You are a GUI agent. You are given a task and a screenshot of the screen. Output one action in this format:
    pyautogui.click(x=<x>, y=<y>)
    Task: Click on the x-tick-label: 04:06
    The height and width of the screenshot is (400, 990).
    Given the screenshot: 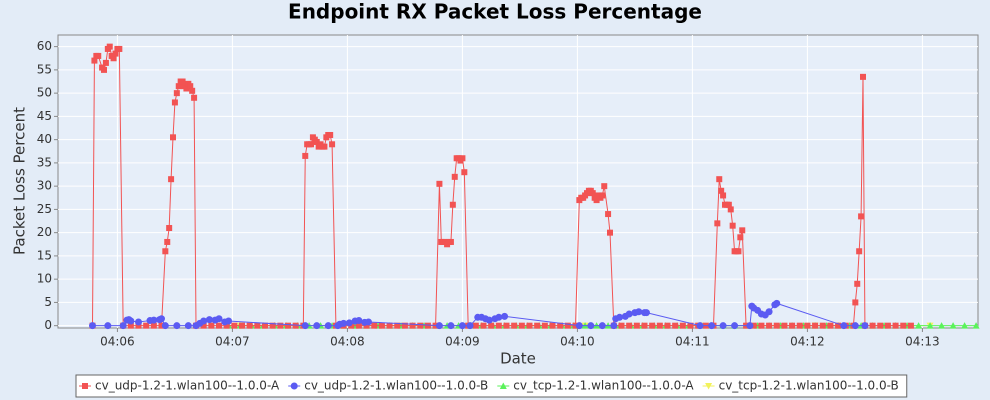 What is the action you would take?
    pyautogui.click(x=117, y=342)
    